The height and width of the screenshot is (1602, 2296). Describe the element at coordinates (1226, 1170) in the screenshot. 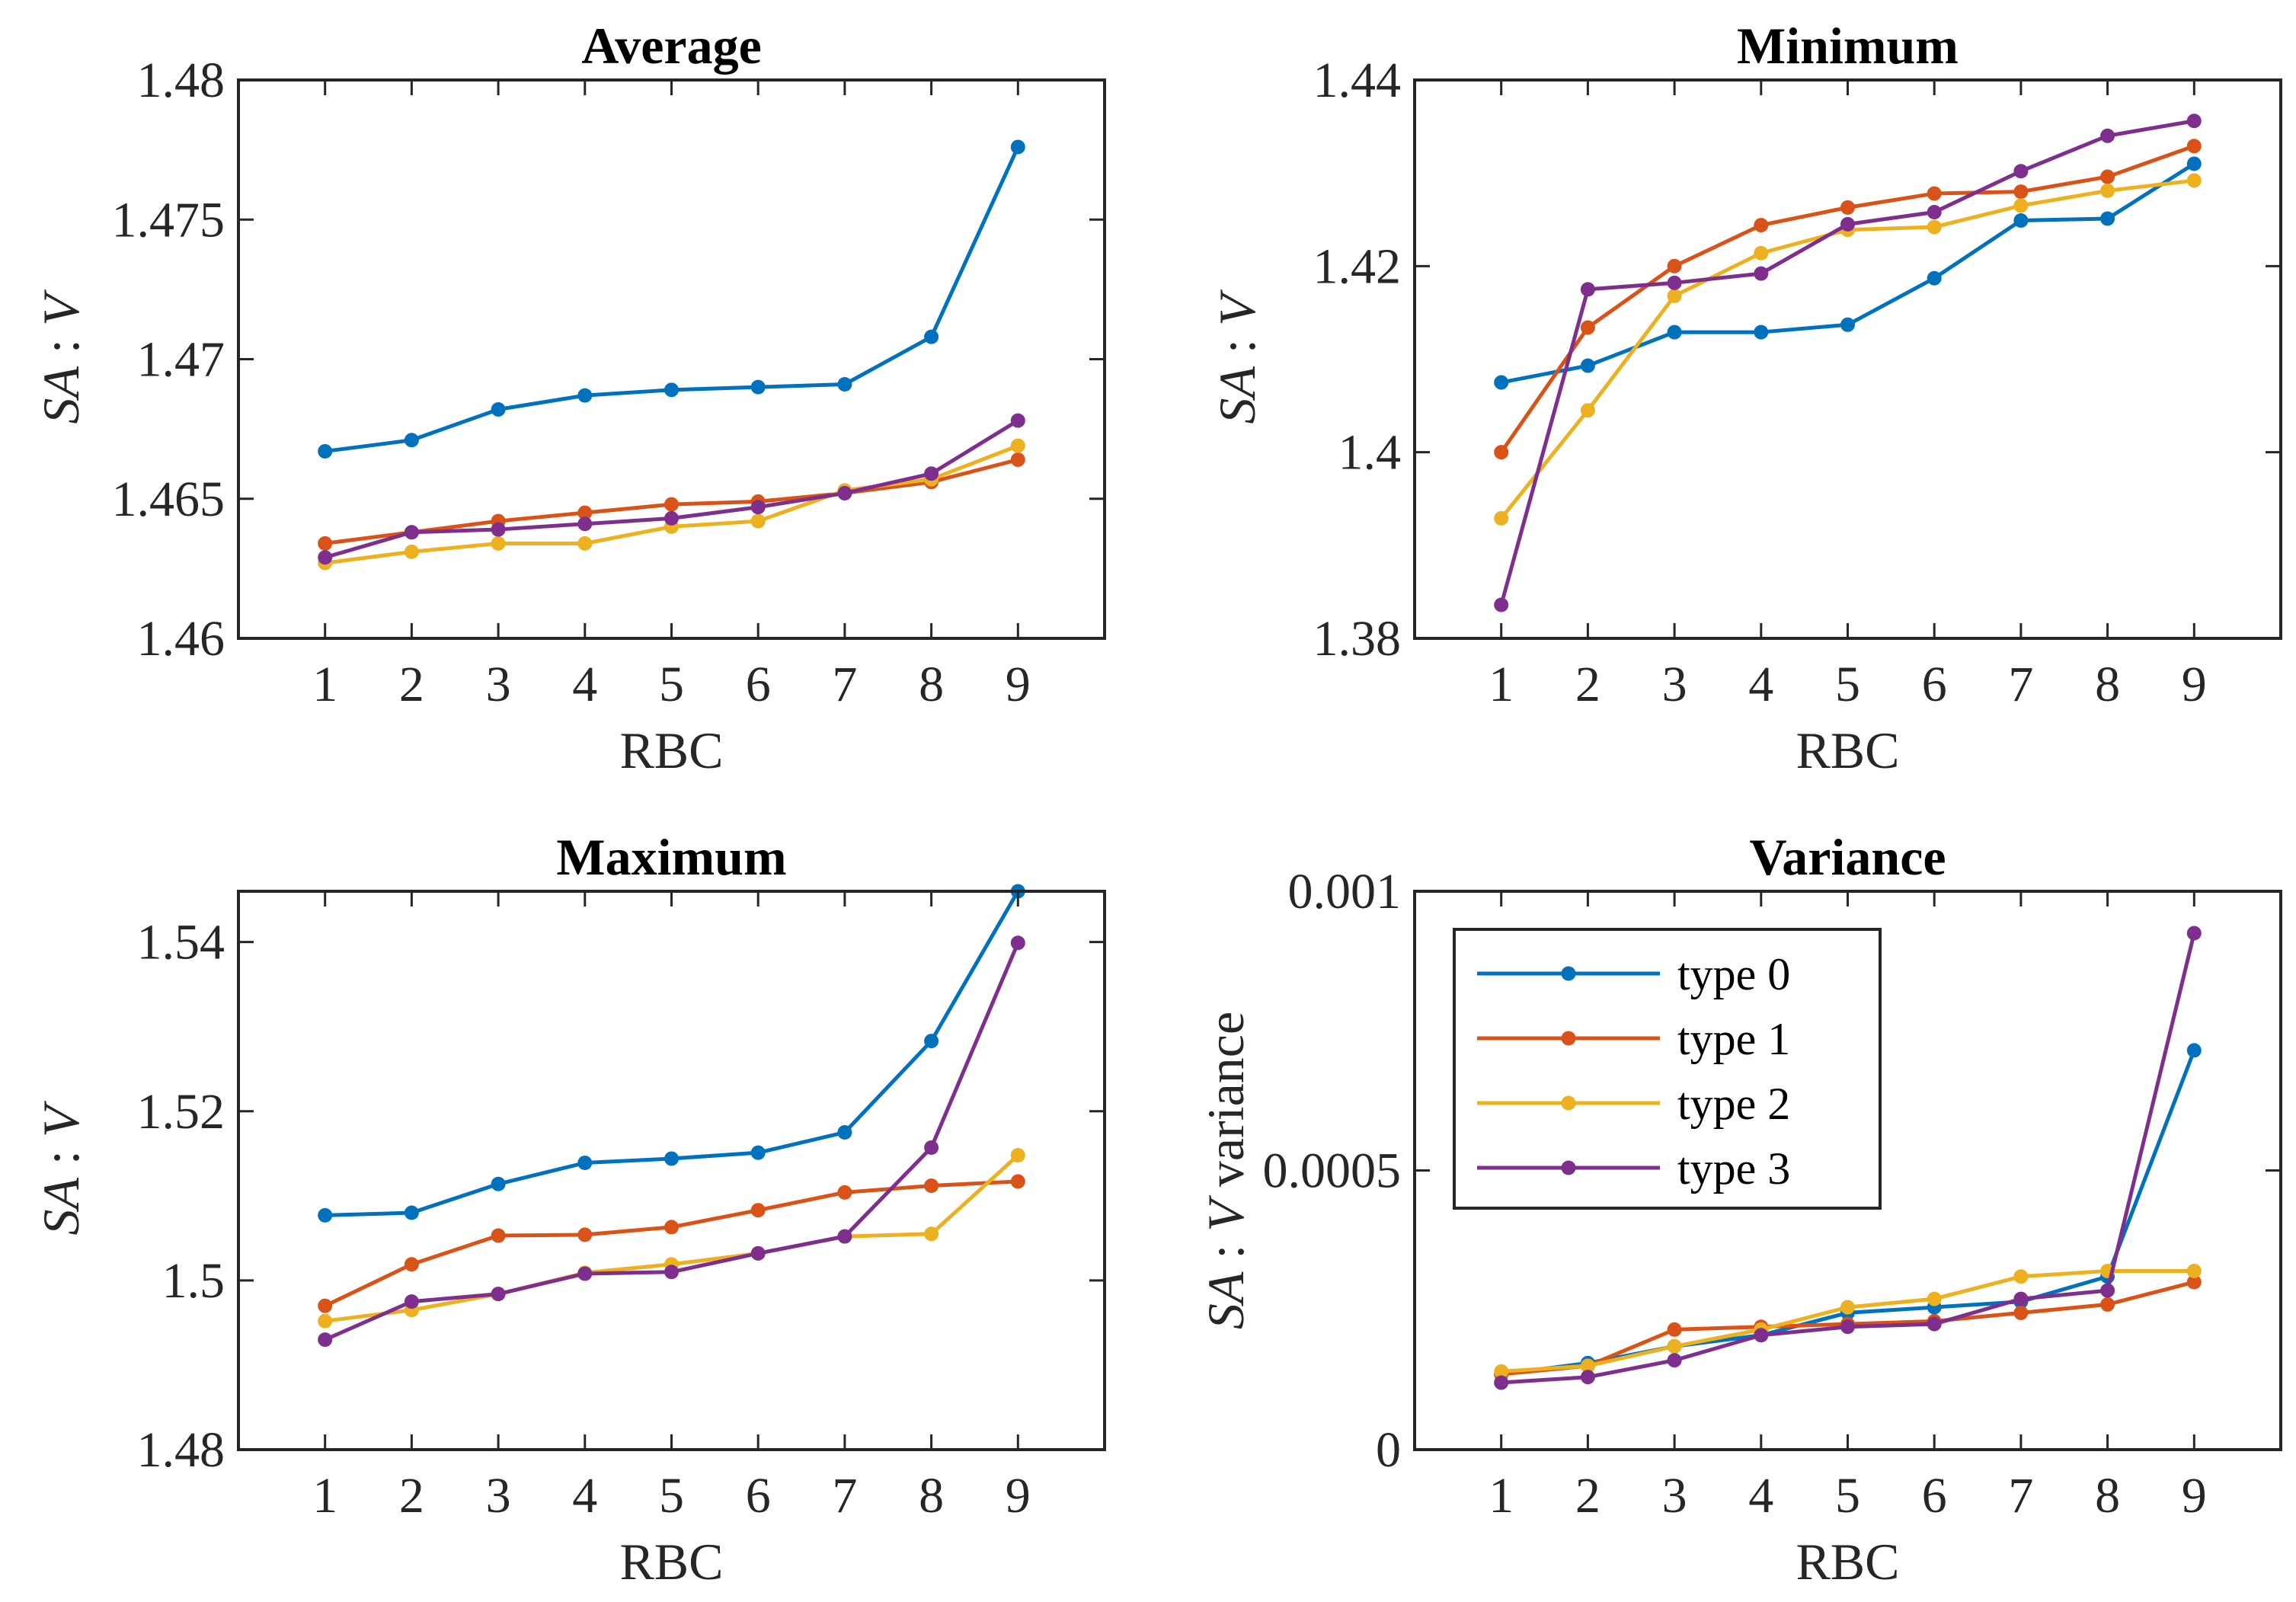

I see `y-axis-label: SA : V variance` at that location.